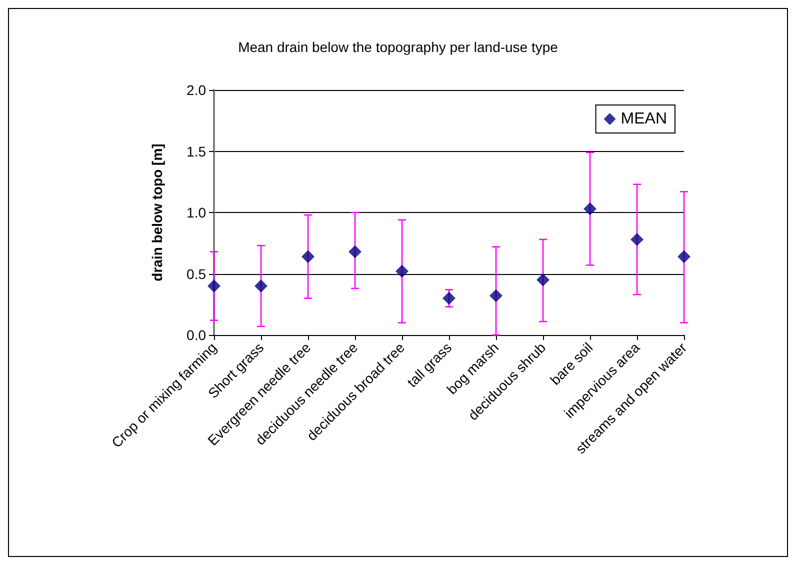 This screenshot has width=798, height=567. I want to click on y-tick-label: 1.5, so click(196, 151).